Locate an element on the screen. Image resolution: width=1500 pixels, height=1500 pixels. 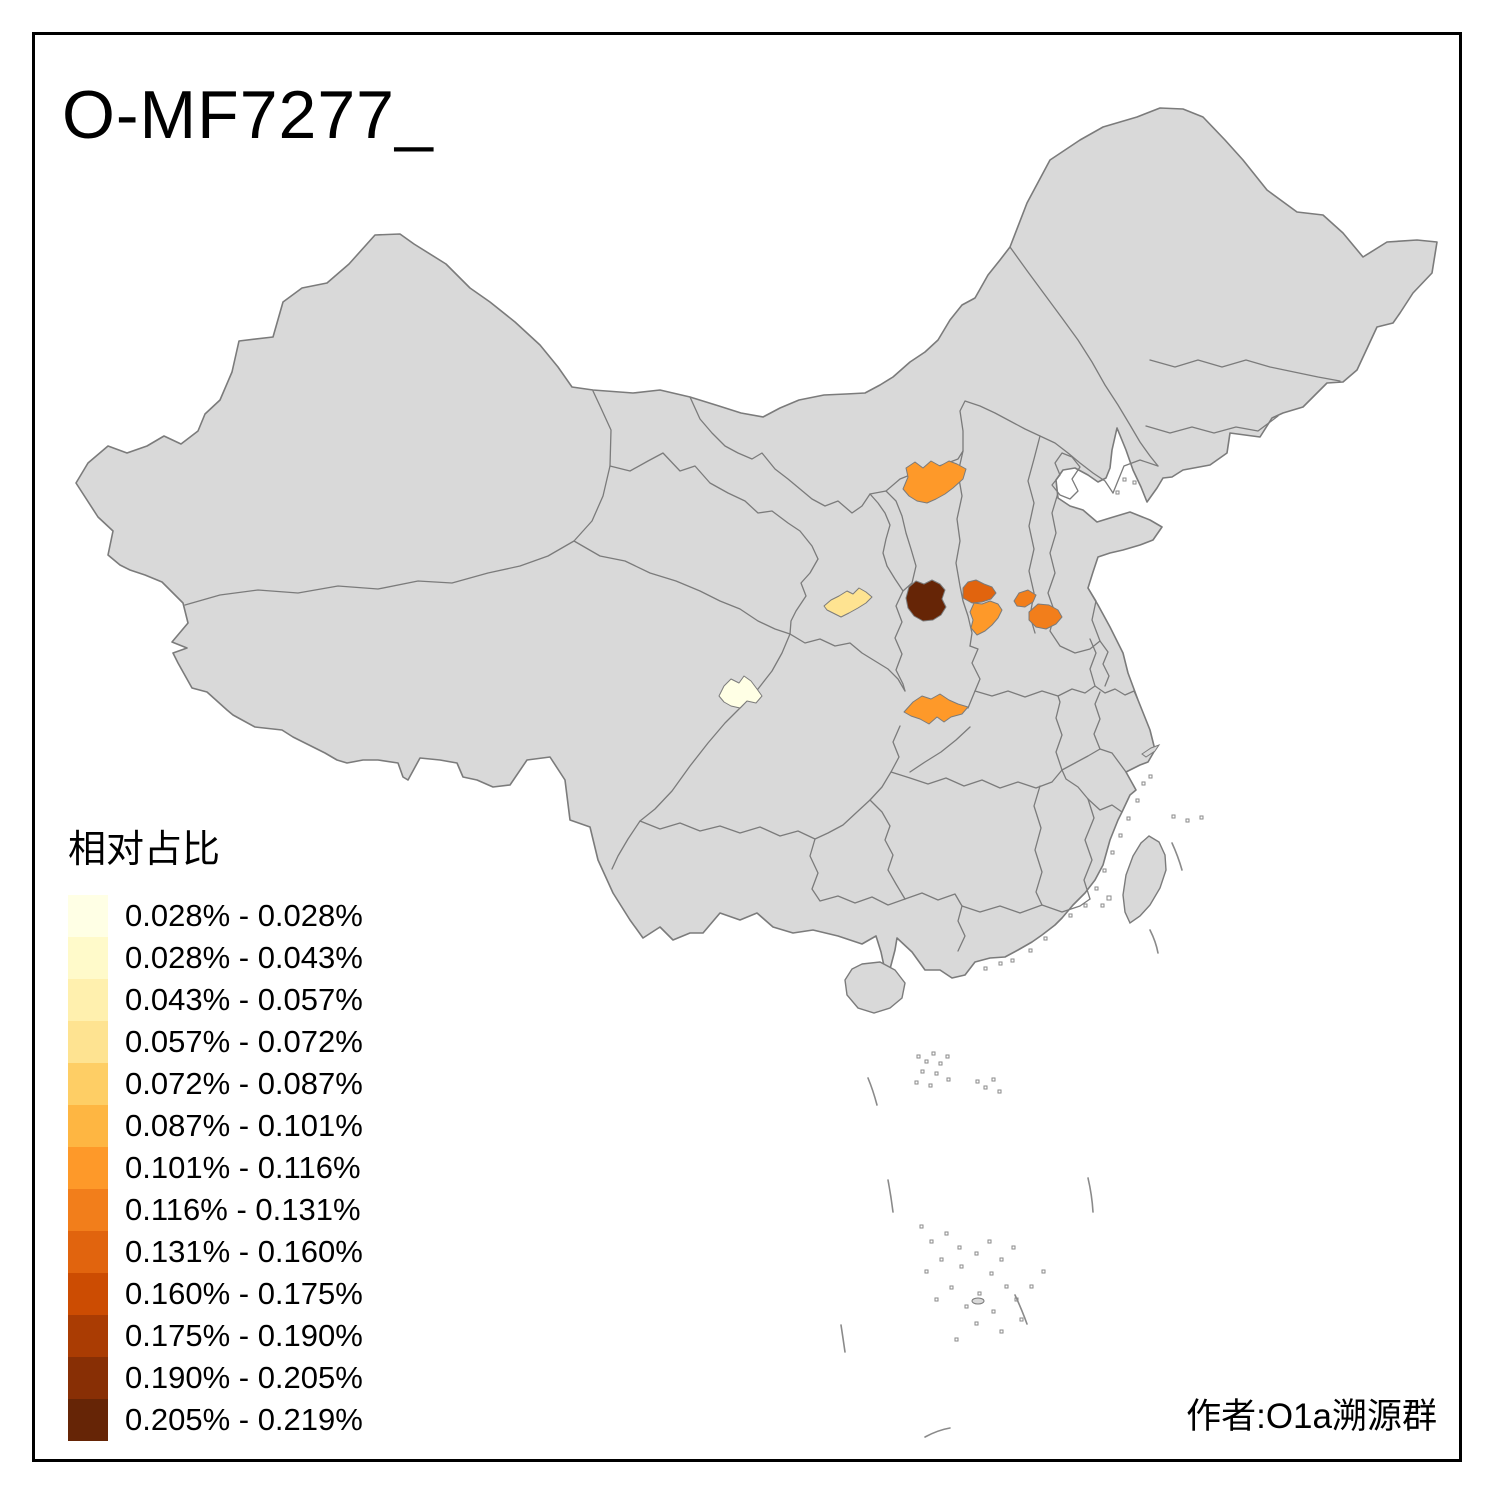
legend-item-1: 0.028% - 0.043% is located at coordinates (215, 958).